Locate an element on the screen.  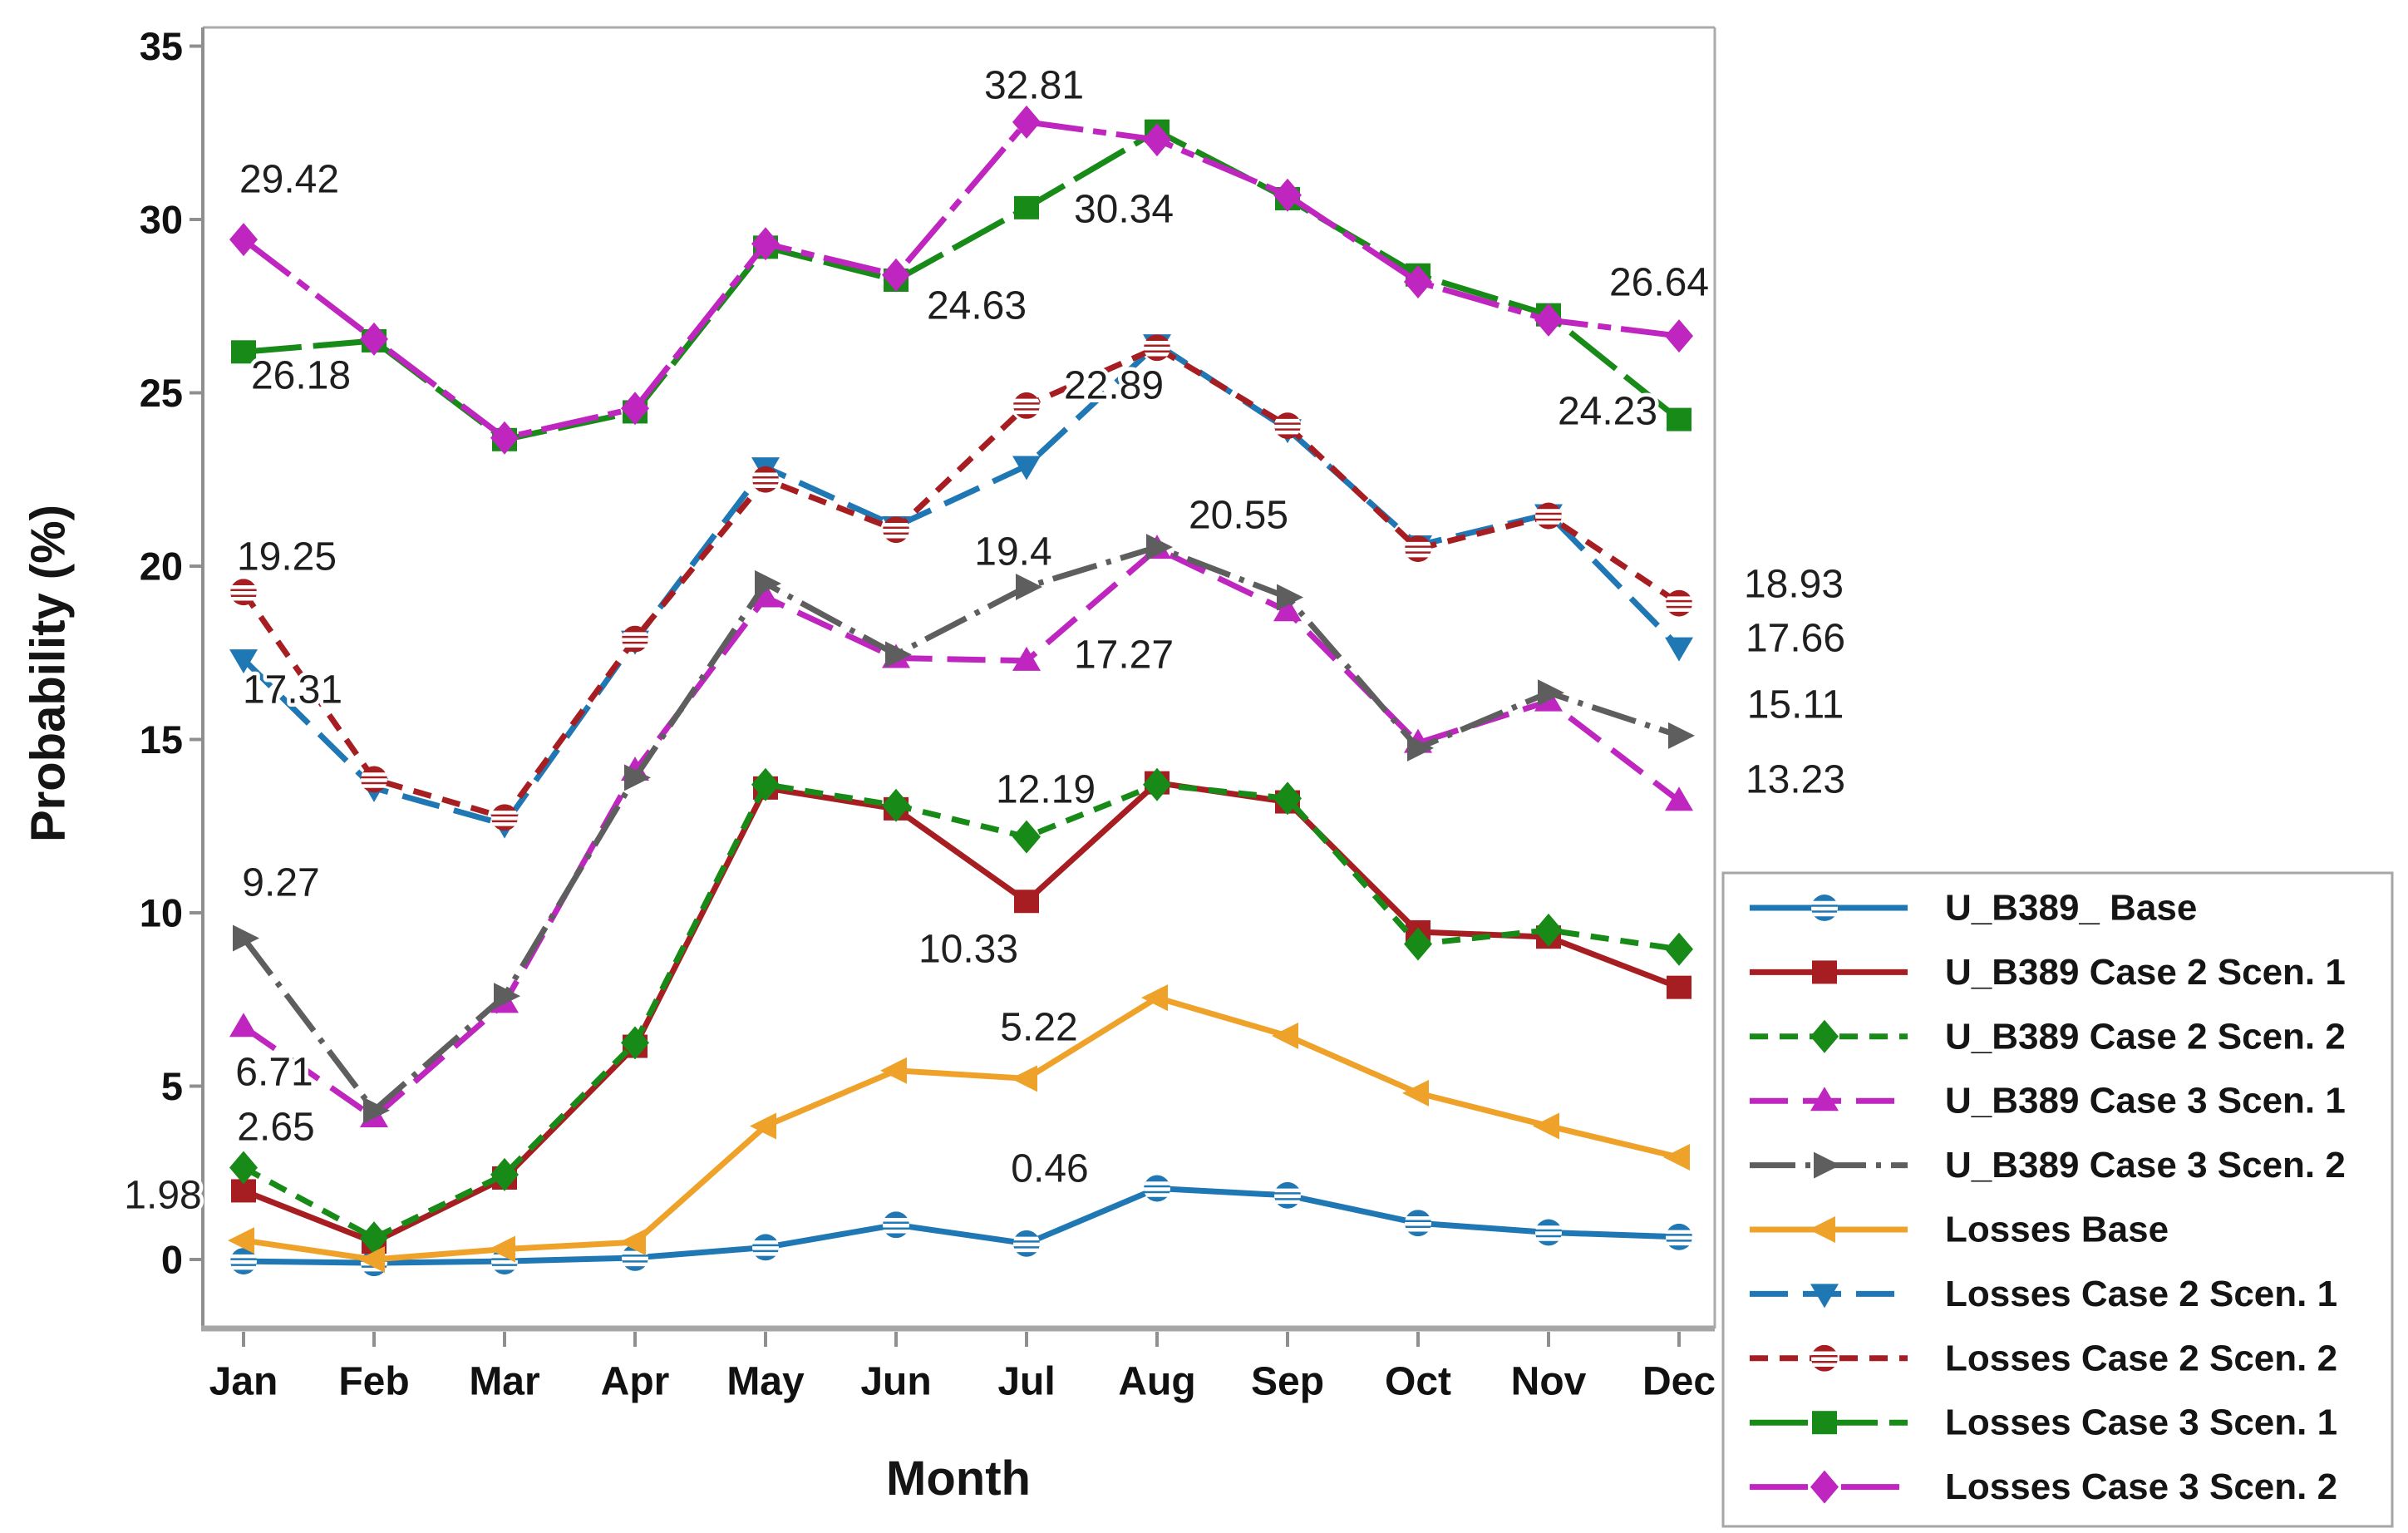
series-u-b389-base is located at coordinates (961, 1226).